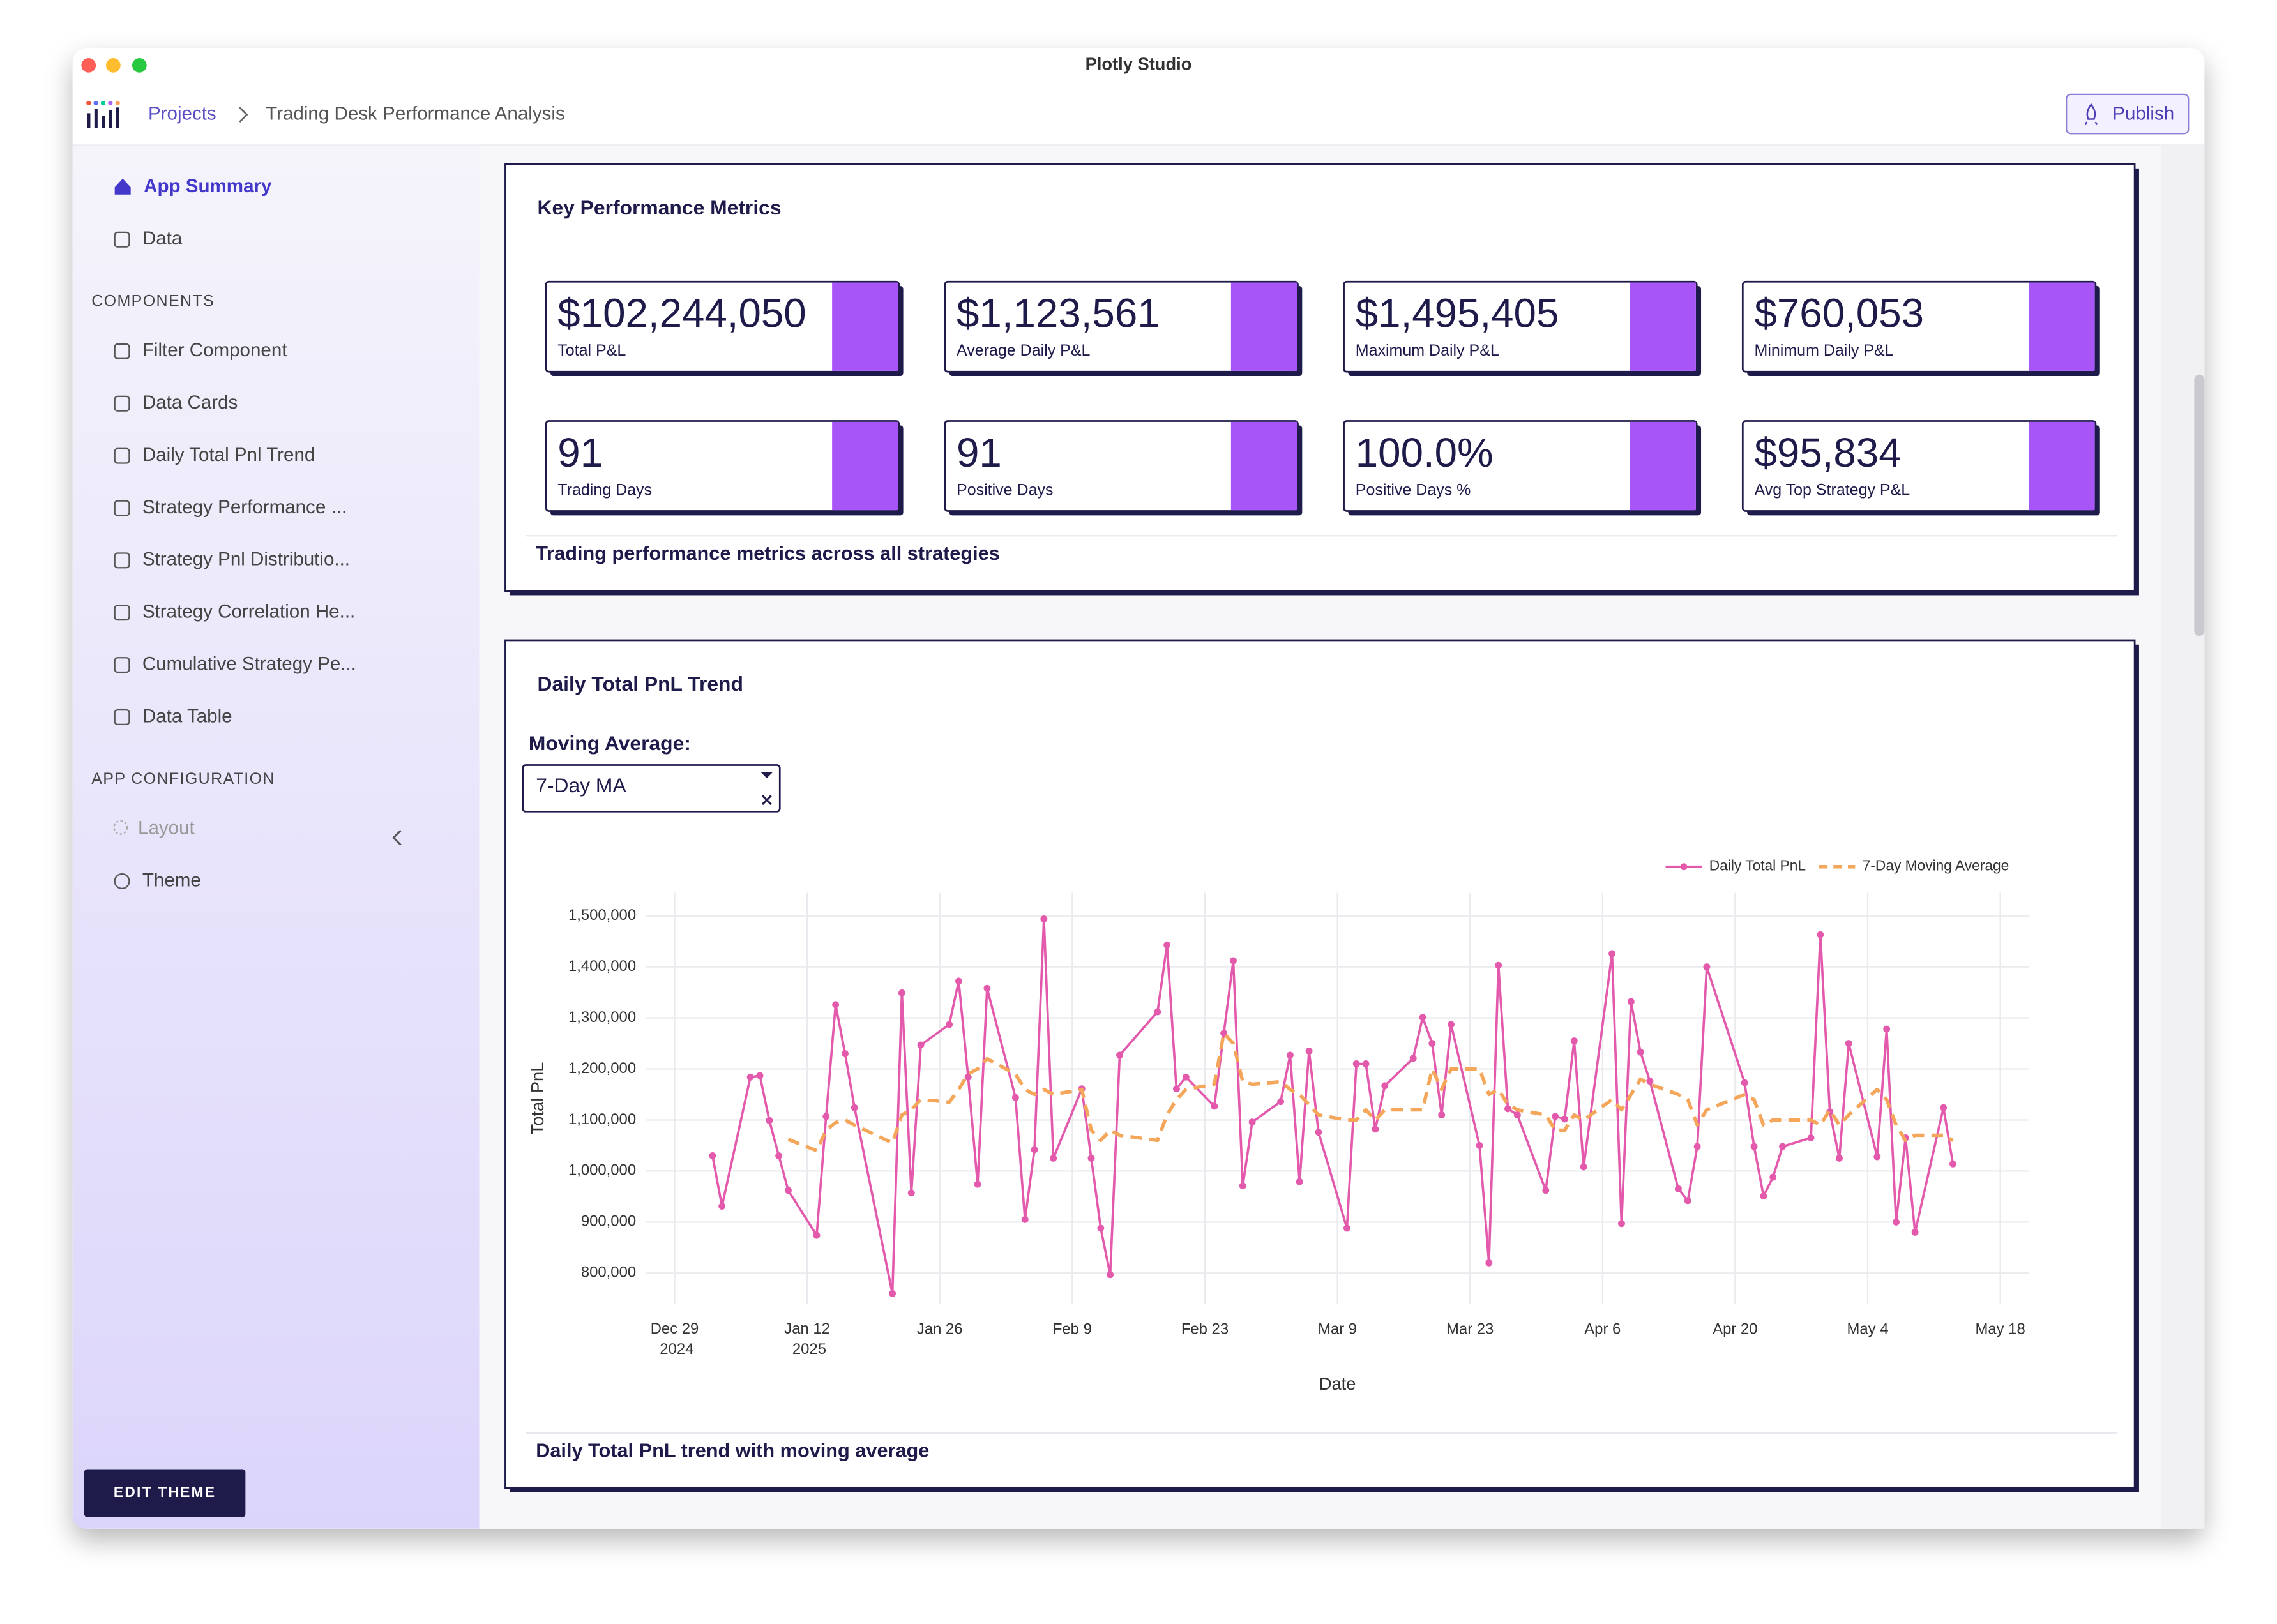 This screenshot has width=2277, height=1624. What do you see at coordinates (190, 402) in the screenshot?
I see `nav-item: Data Cards` at bounding box center [190, 402].